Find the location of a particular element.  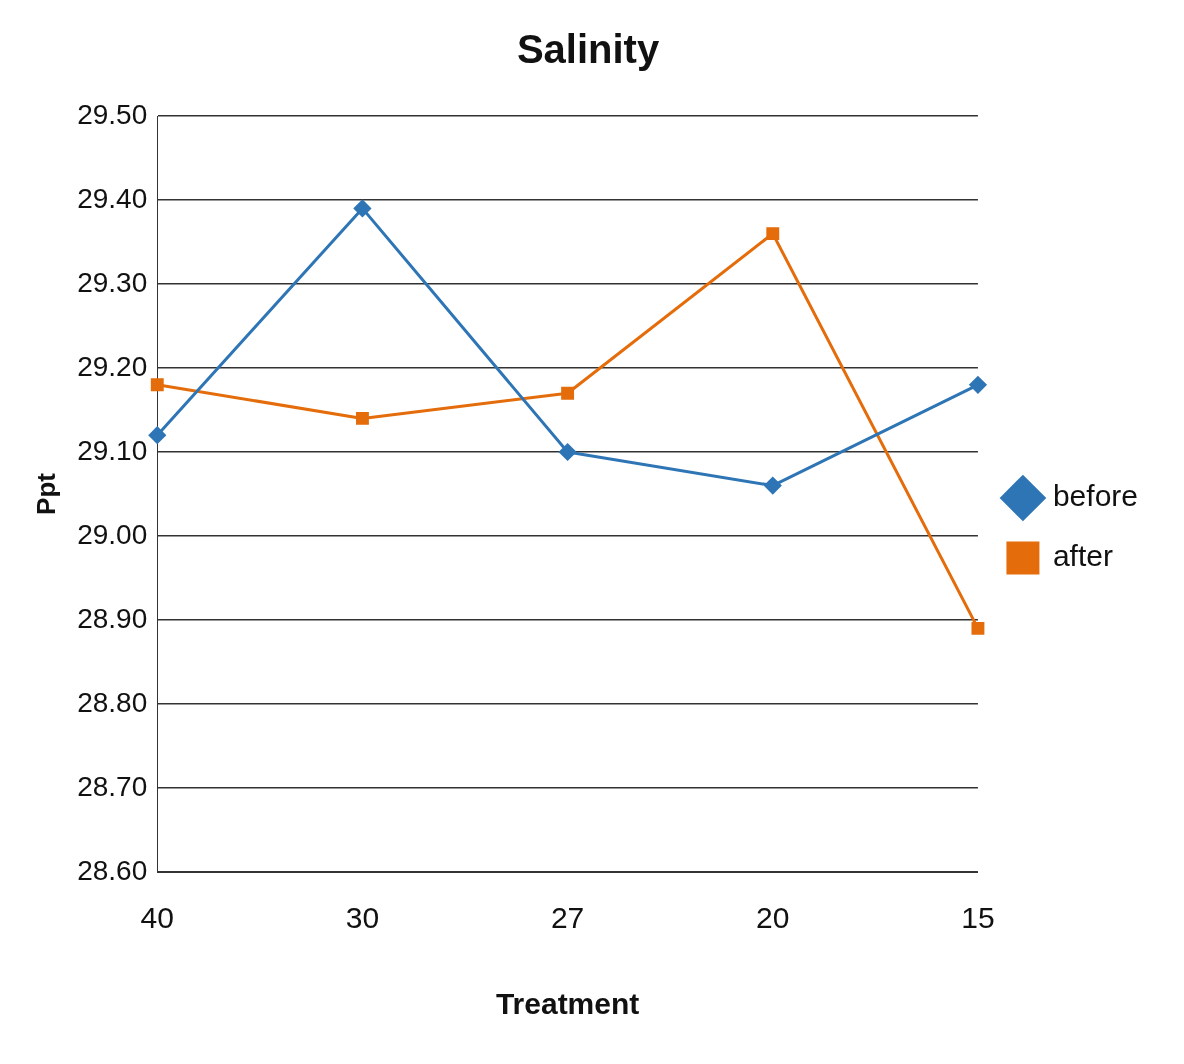

y-tick-label: 29.50 is located at coordinates (112, 114).